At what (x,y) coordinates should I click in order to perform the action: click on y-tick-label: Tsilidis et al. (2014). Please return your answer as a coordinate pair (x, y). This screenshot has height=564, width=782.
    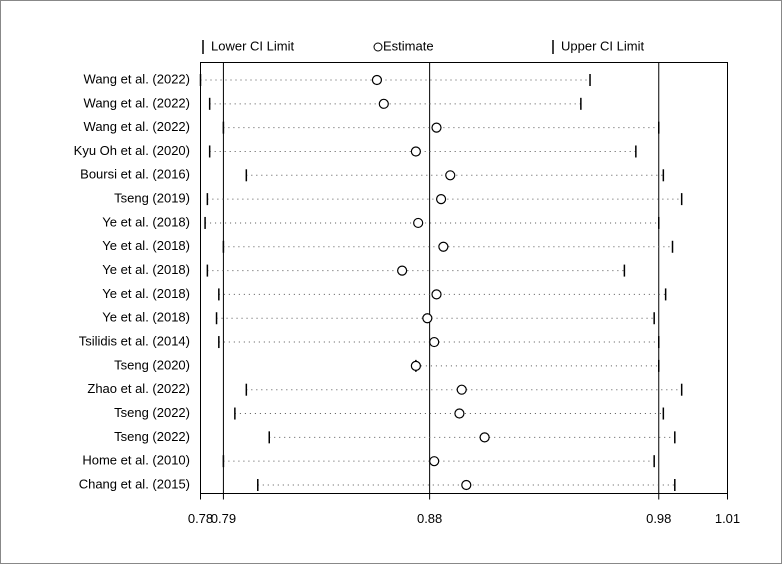
    Looking at the image, I should click on (134, 340).